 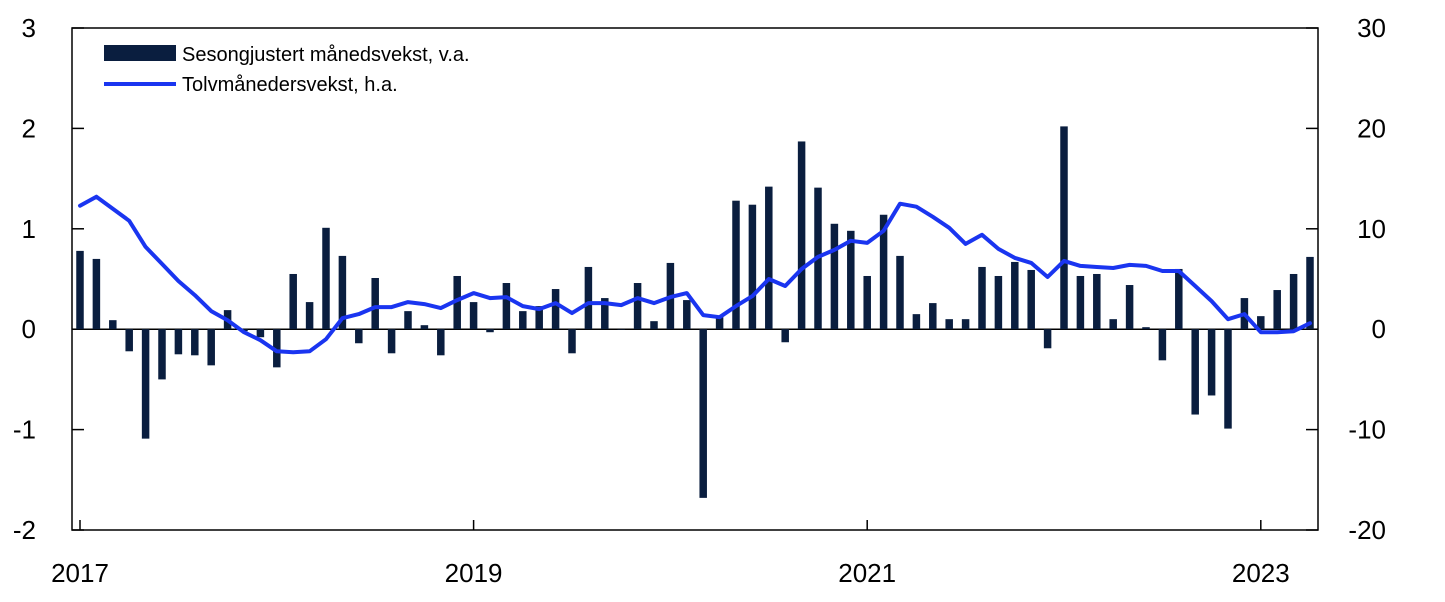 What do you see at coordinates (48, 279) in the screenshot?
I see `left-axis: -2 -1 0 1 2 3` at bounding box center [48, 279].